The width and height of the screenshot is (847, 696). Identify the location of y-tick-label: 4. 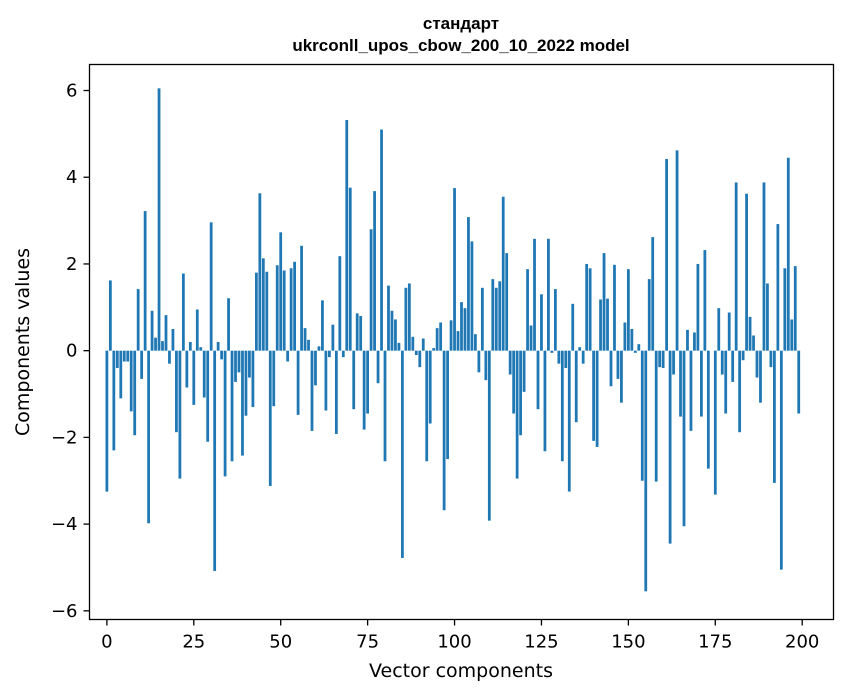
(71, 177).